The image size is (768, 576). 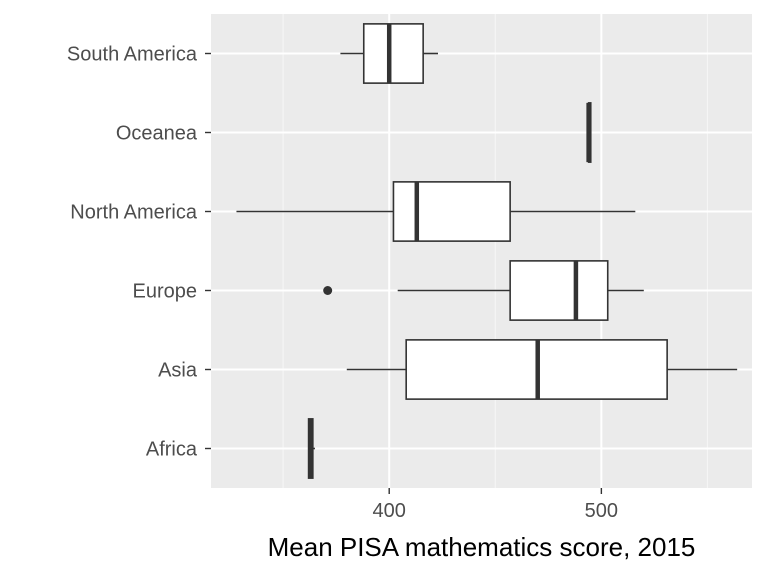 I want to click on x-tick-label: 500, so click(x=601, y=511).